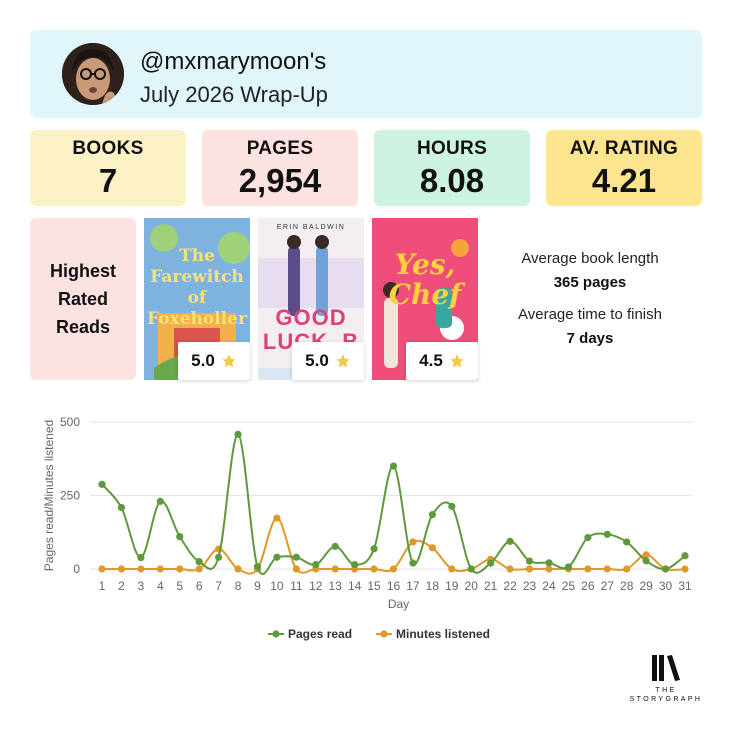  What do you see at coordinates (666, 690) in the screenshot?
I see `logo-line: THE` at bounding box center [666, 690].